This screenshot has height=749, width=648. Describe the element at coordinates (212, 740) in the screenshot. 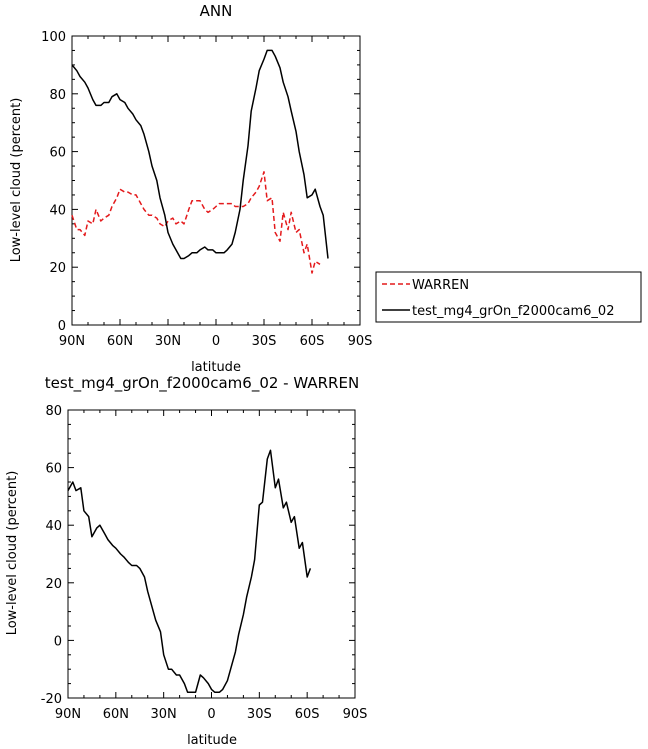

I see `bottom-x-axis-label: latitude` at that location.